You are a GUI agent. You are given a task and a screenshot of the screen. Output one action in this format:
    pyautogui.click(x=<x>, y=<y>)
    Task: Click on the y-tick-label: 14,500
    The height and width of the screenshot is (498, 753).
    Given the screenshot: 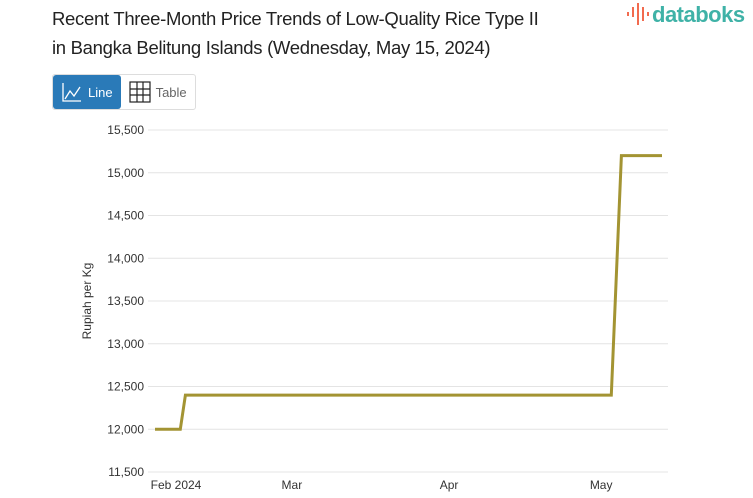 What is the action you would take?
    pyautogui.click(x=125, y=216)
    